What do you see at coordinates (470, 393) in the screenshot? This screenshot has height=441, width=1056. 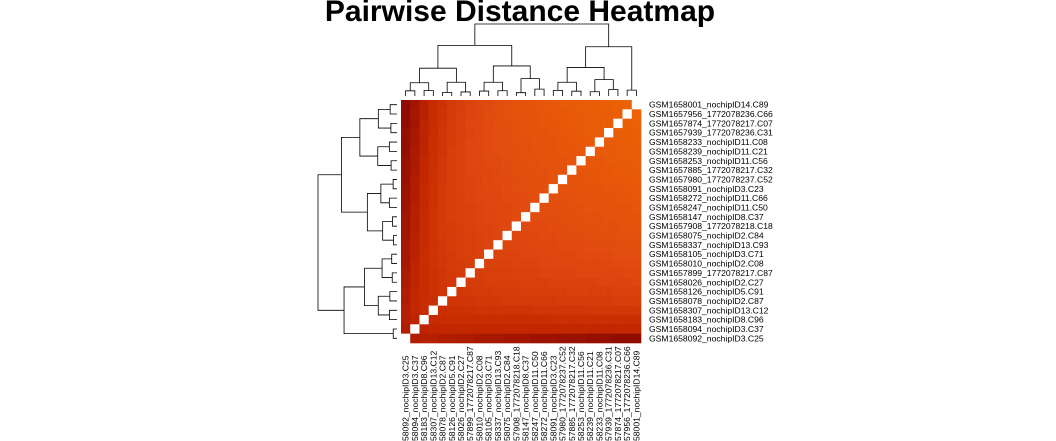 I see `column-label: 57899_1772078217.C87` at bounding box center [470, 393].